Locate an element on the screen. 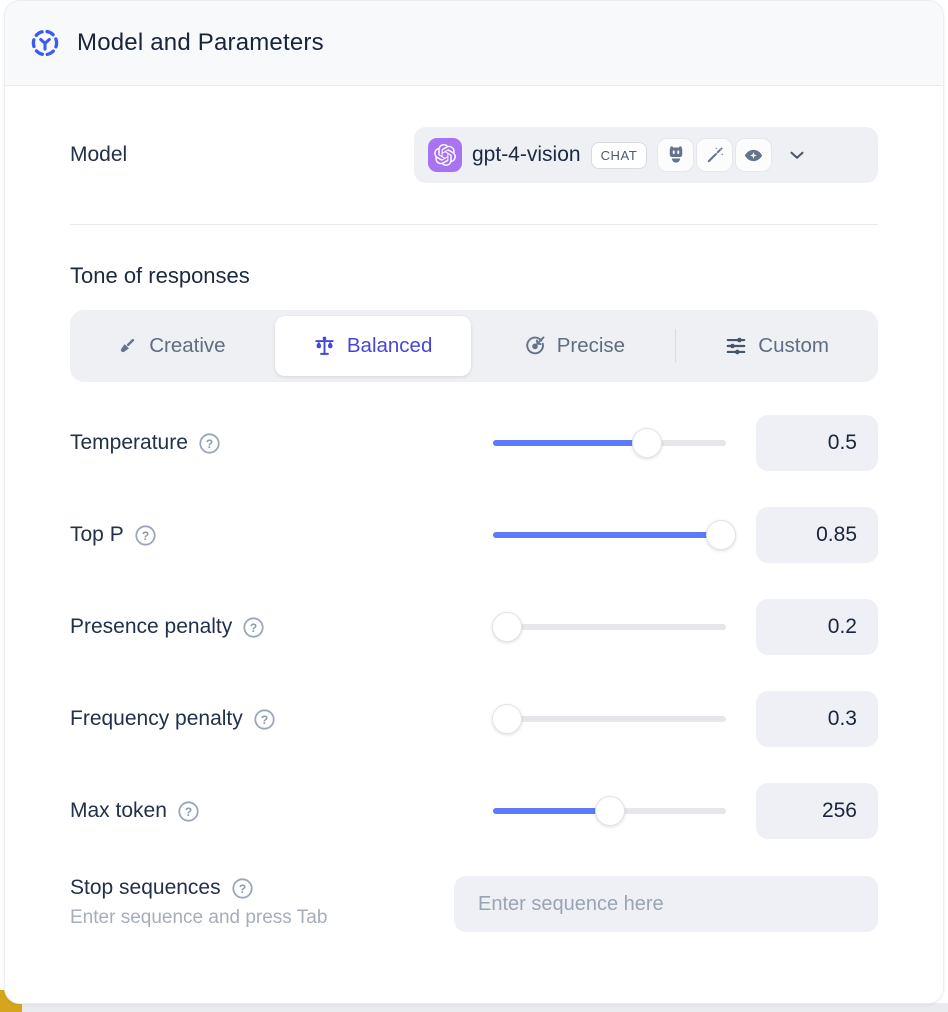 This screenshot has width=948, height=1012. stop-sequences-helper: Enter sequence and press Tab is located at coordinates (199, 917).